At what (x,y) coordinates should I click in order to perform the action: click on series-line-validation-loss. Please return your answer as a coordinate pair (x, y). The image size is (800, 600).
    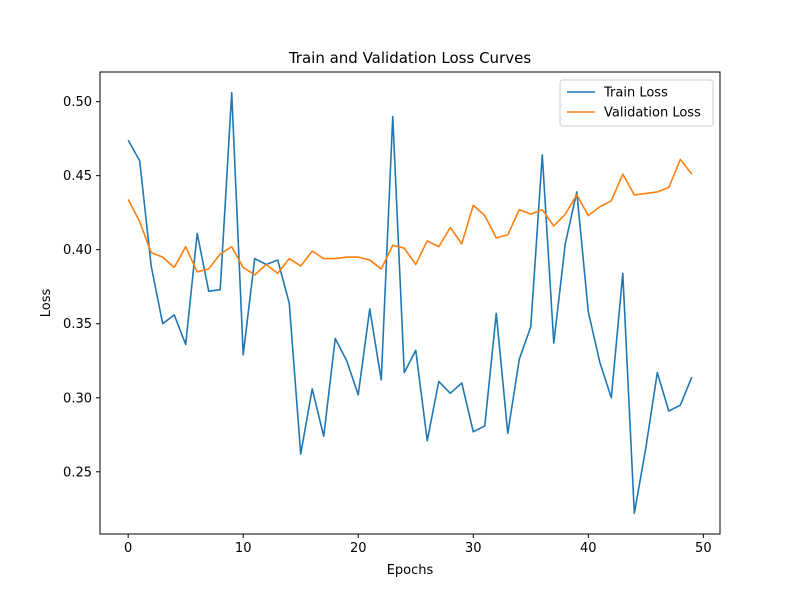
    Looking at the image, I should click on (410, 217).